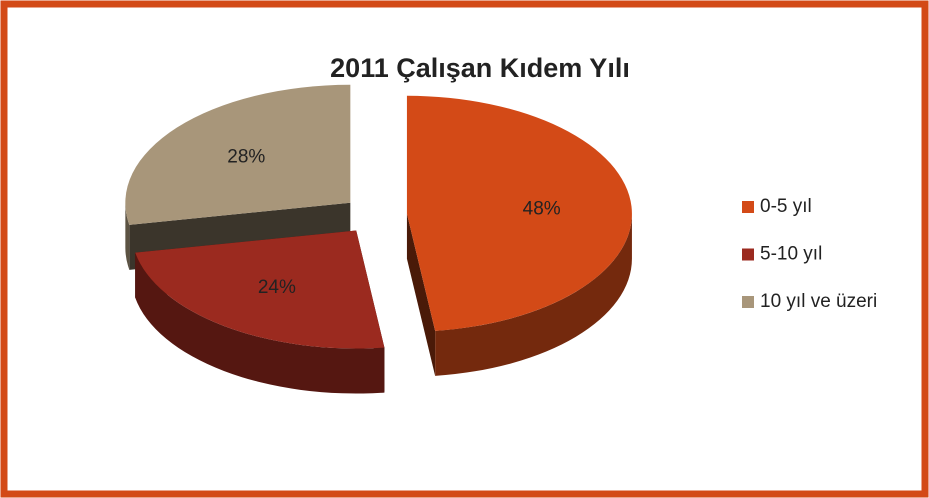 The height and width of the screenshot is (498, 929). Describe the element at coordinates (542, 208) in the screenshot. I see `data-label: 48%` at that location.